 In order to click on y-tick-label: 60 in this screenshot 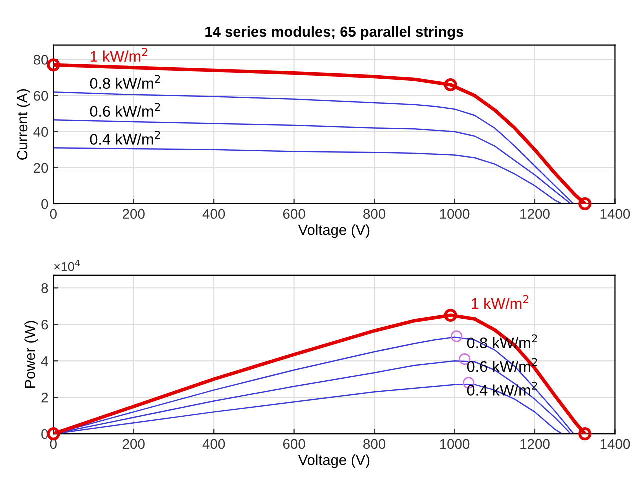, I will do `click(41, 96)`.